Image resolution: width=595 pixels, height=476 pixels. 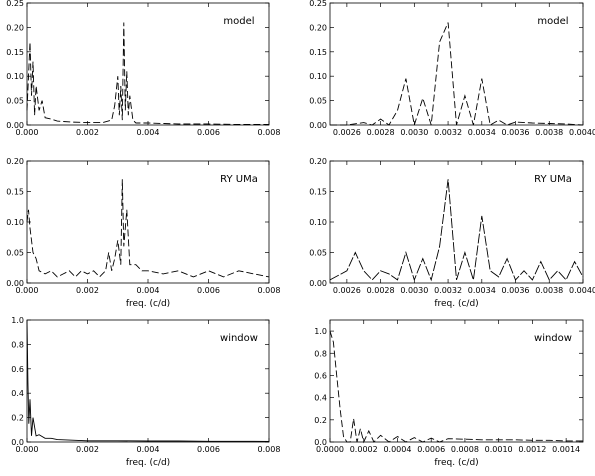 I want to click on x-tick-label: 0.0004, so click(x=397, y=449).